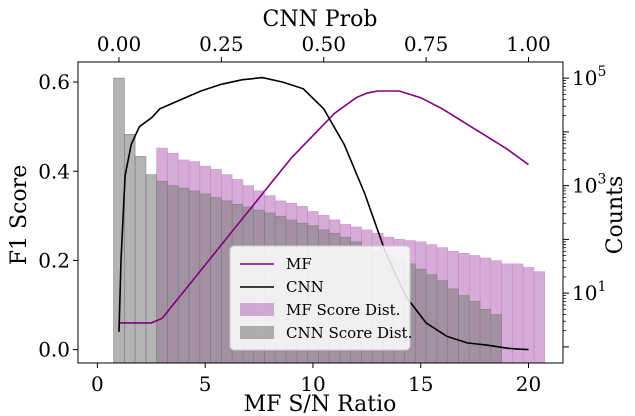  What do you see at coordinates (205, 384) in the screenshot?
I see `x-tick-label: 5` at bounding box center [205, 384].